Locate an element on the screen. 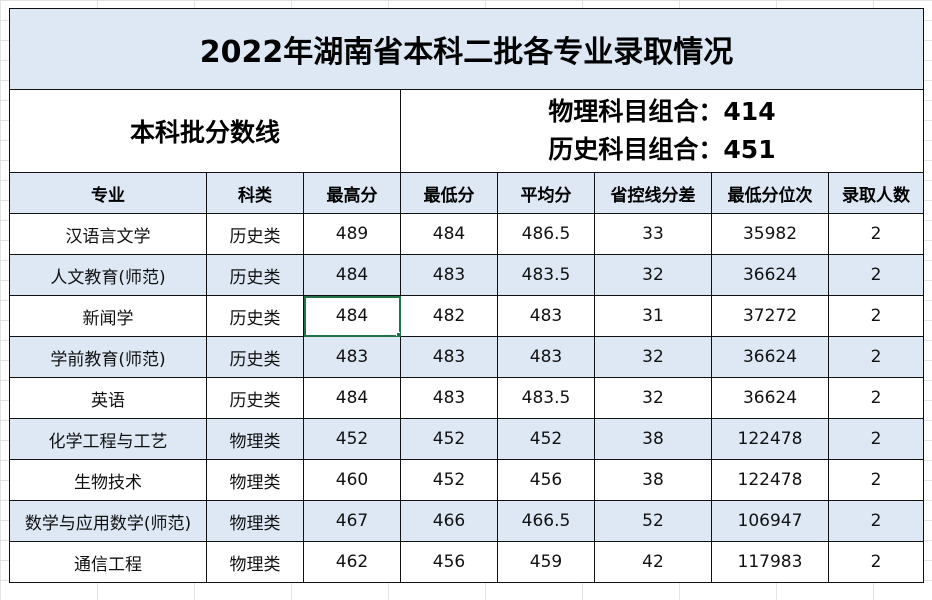 The width and height of the screenshot is (932, 600). table-row: 英语 历史类 484 483 483.5 32 36624 2 is located at coordinates (466, 398).